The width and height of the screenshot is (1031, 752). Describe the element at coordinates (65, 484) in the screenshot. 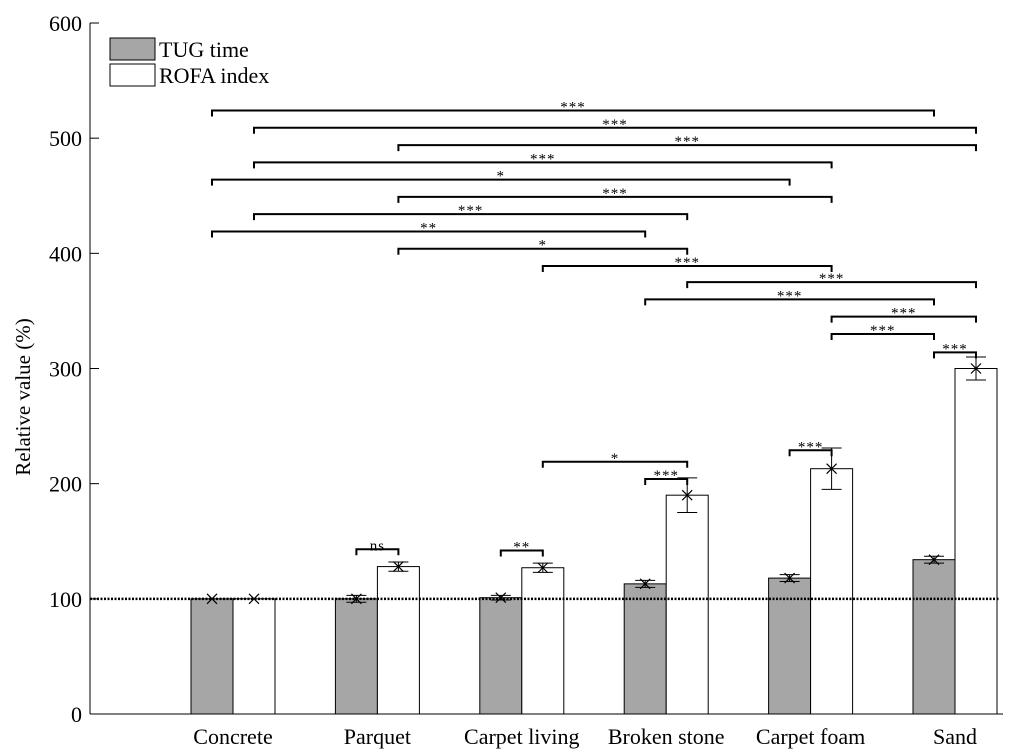

I see `y-tick-label: 200` at that location.